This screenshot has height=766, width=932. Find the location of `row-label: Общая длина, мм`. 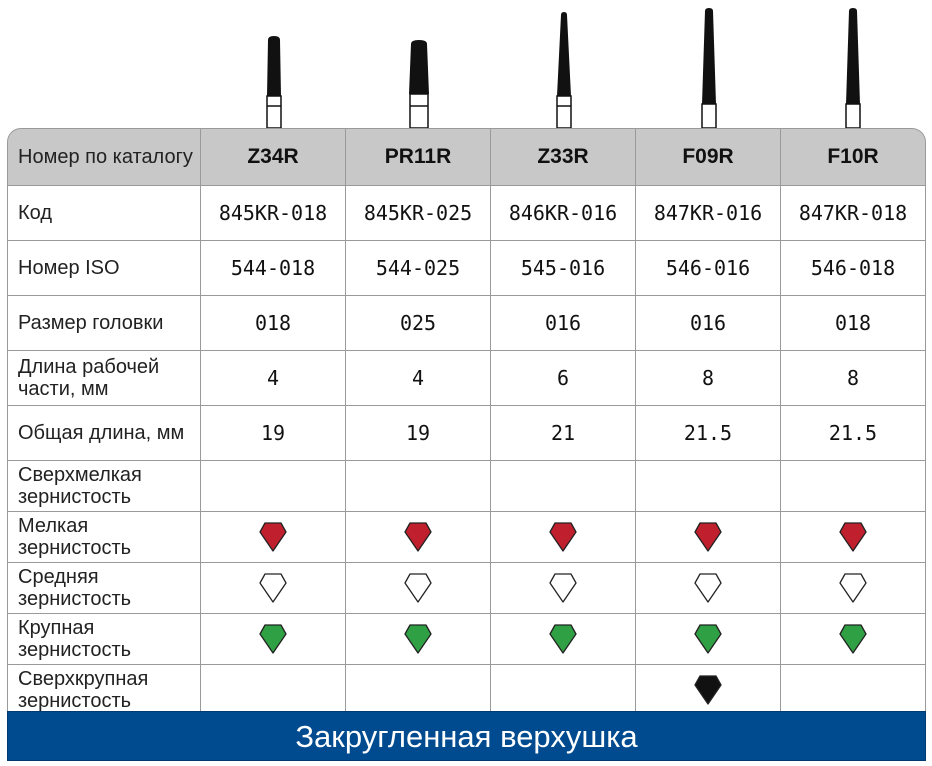

row-label: Общая длина, мм is located at coordinates (104, 433).